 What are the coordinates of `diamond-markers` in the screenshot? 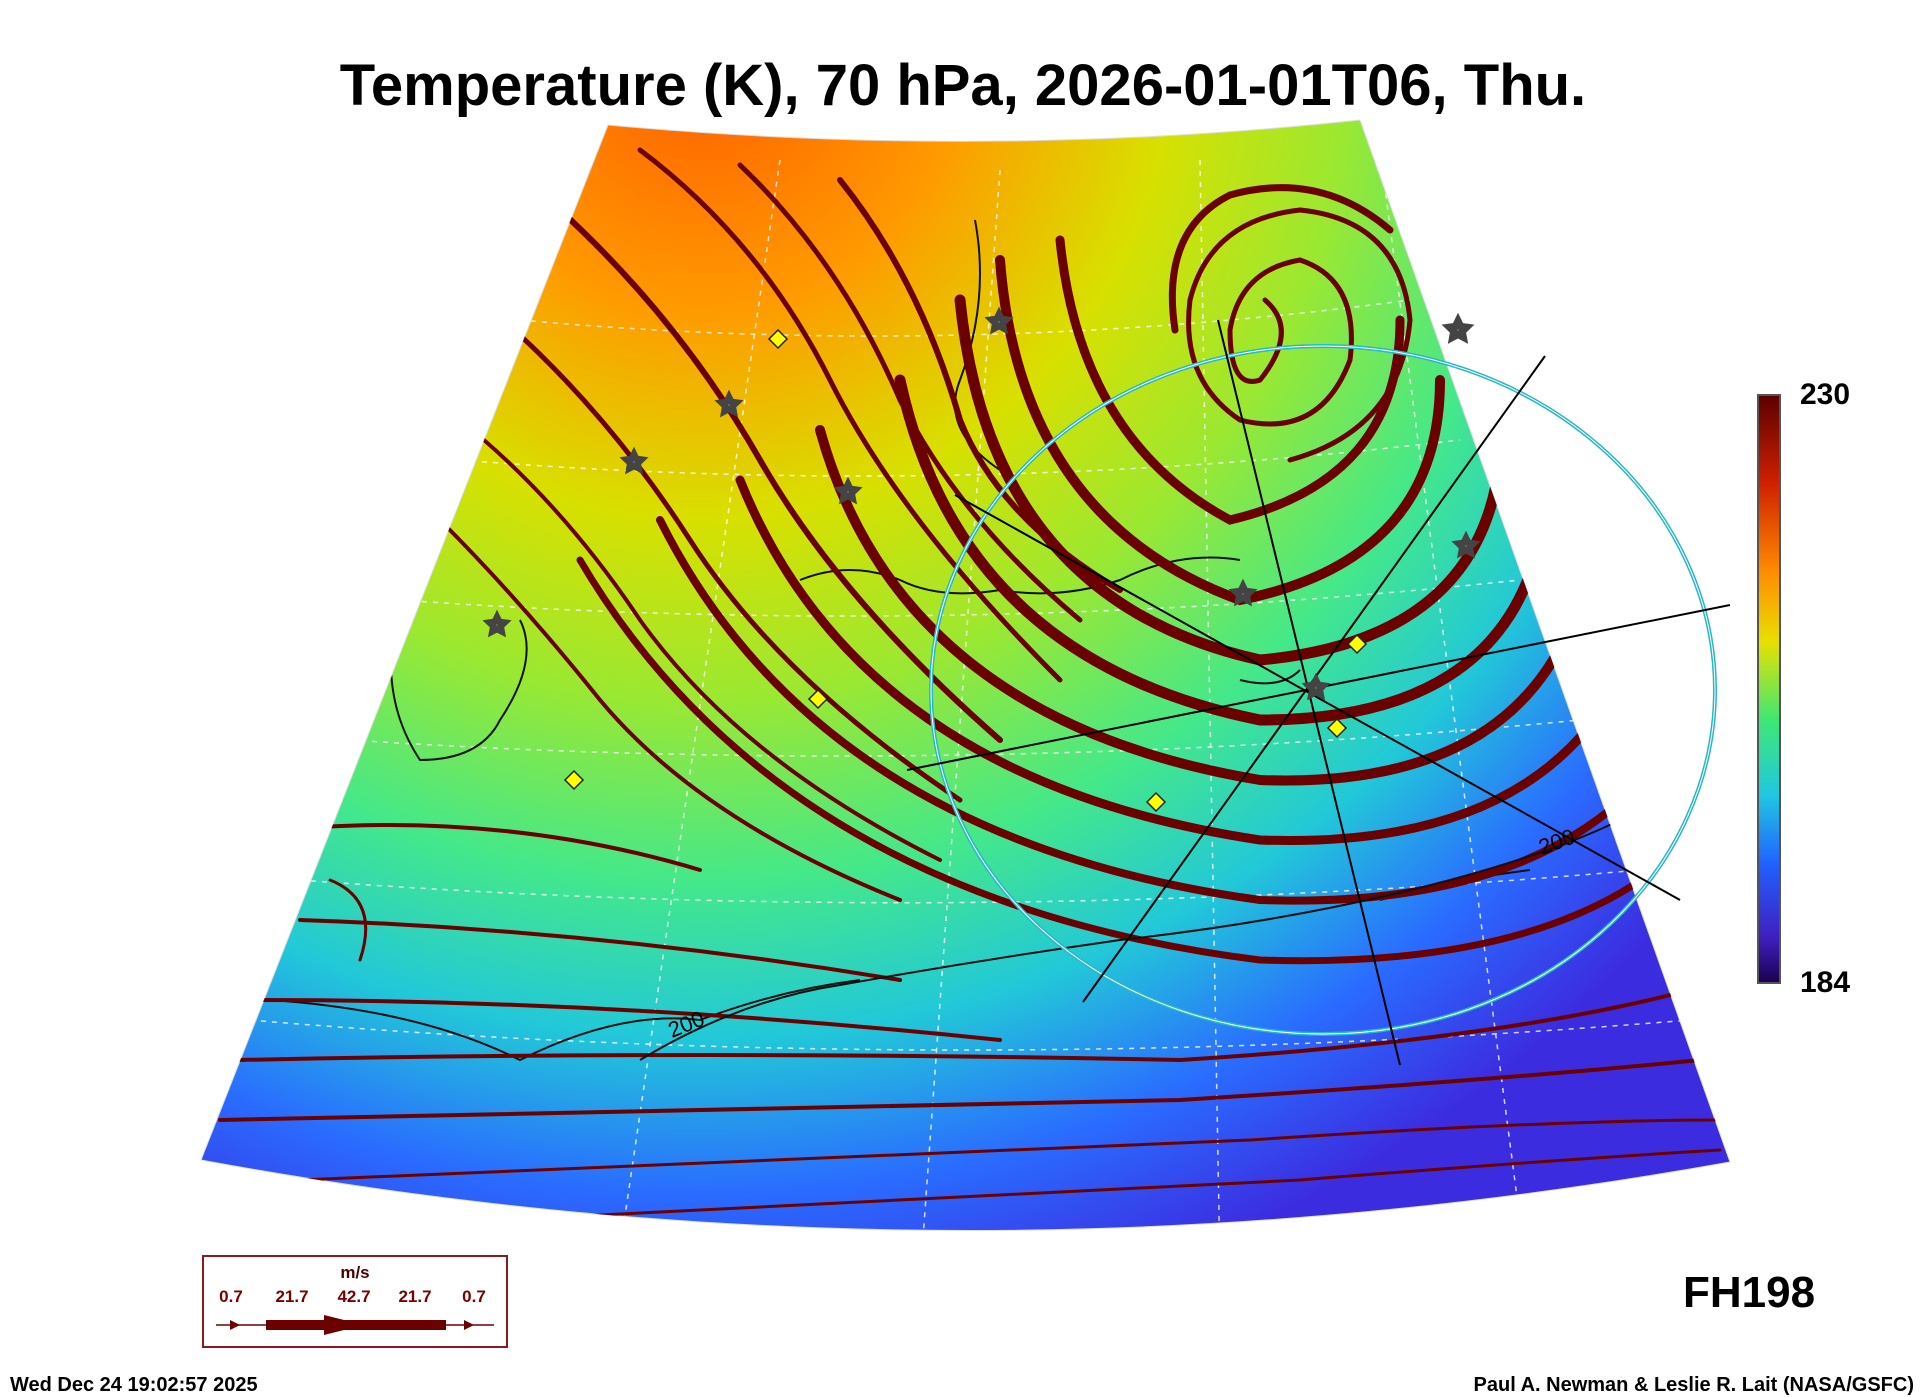 It's located at (965, 570).